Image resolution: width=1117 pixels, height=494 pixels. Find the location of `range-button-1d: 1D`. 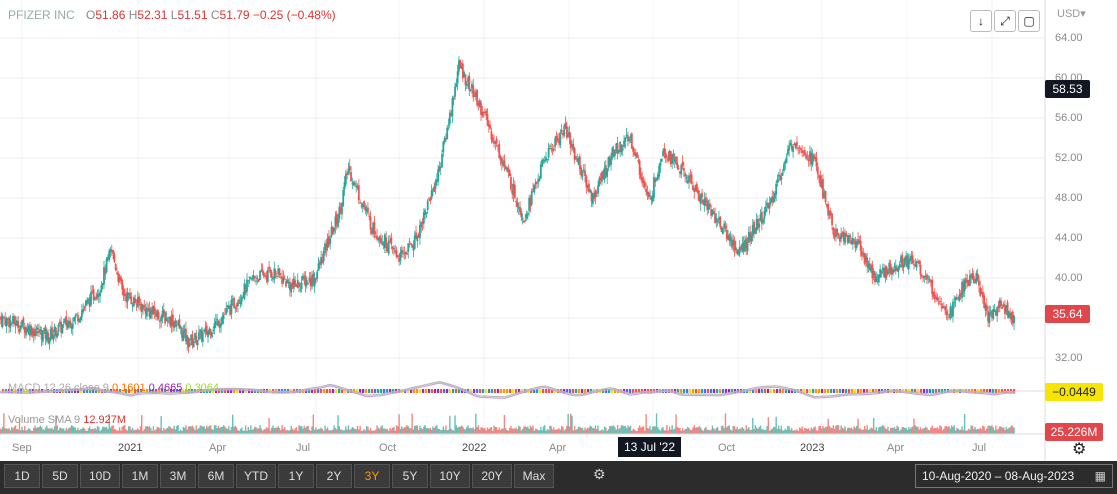

range-button-1d: 1D is located at coordinates (22, 476).